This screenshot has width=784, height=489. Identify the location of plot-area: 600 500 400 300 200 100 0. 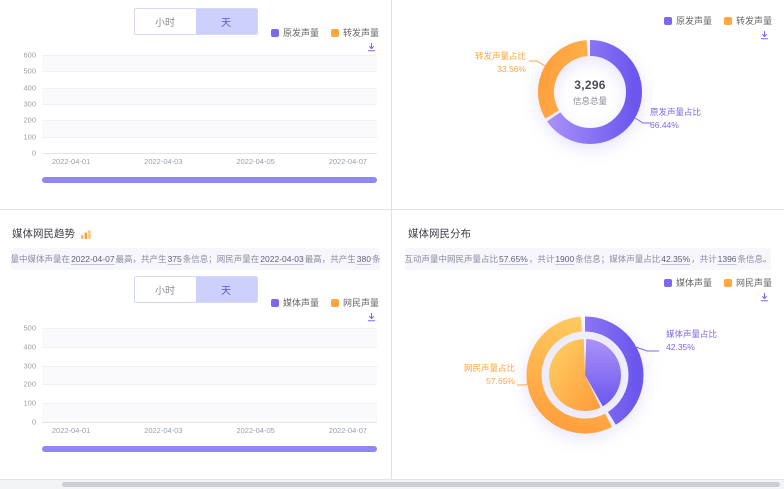
(200, 104).